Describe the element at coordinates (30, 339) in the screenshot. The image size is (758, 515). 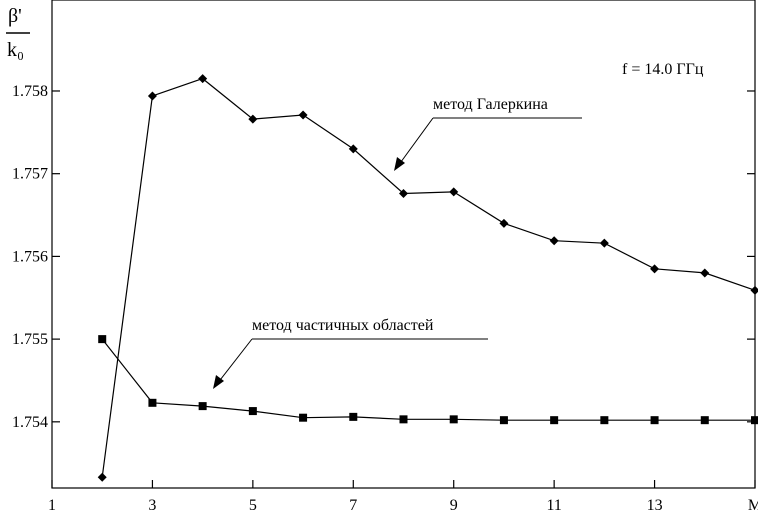
I see `y-tick-label: 1.755` at that location.